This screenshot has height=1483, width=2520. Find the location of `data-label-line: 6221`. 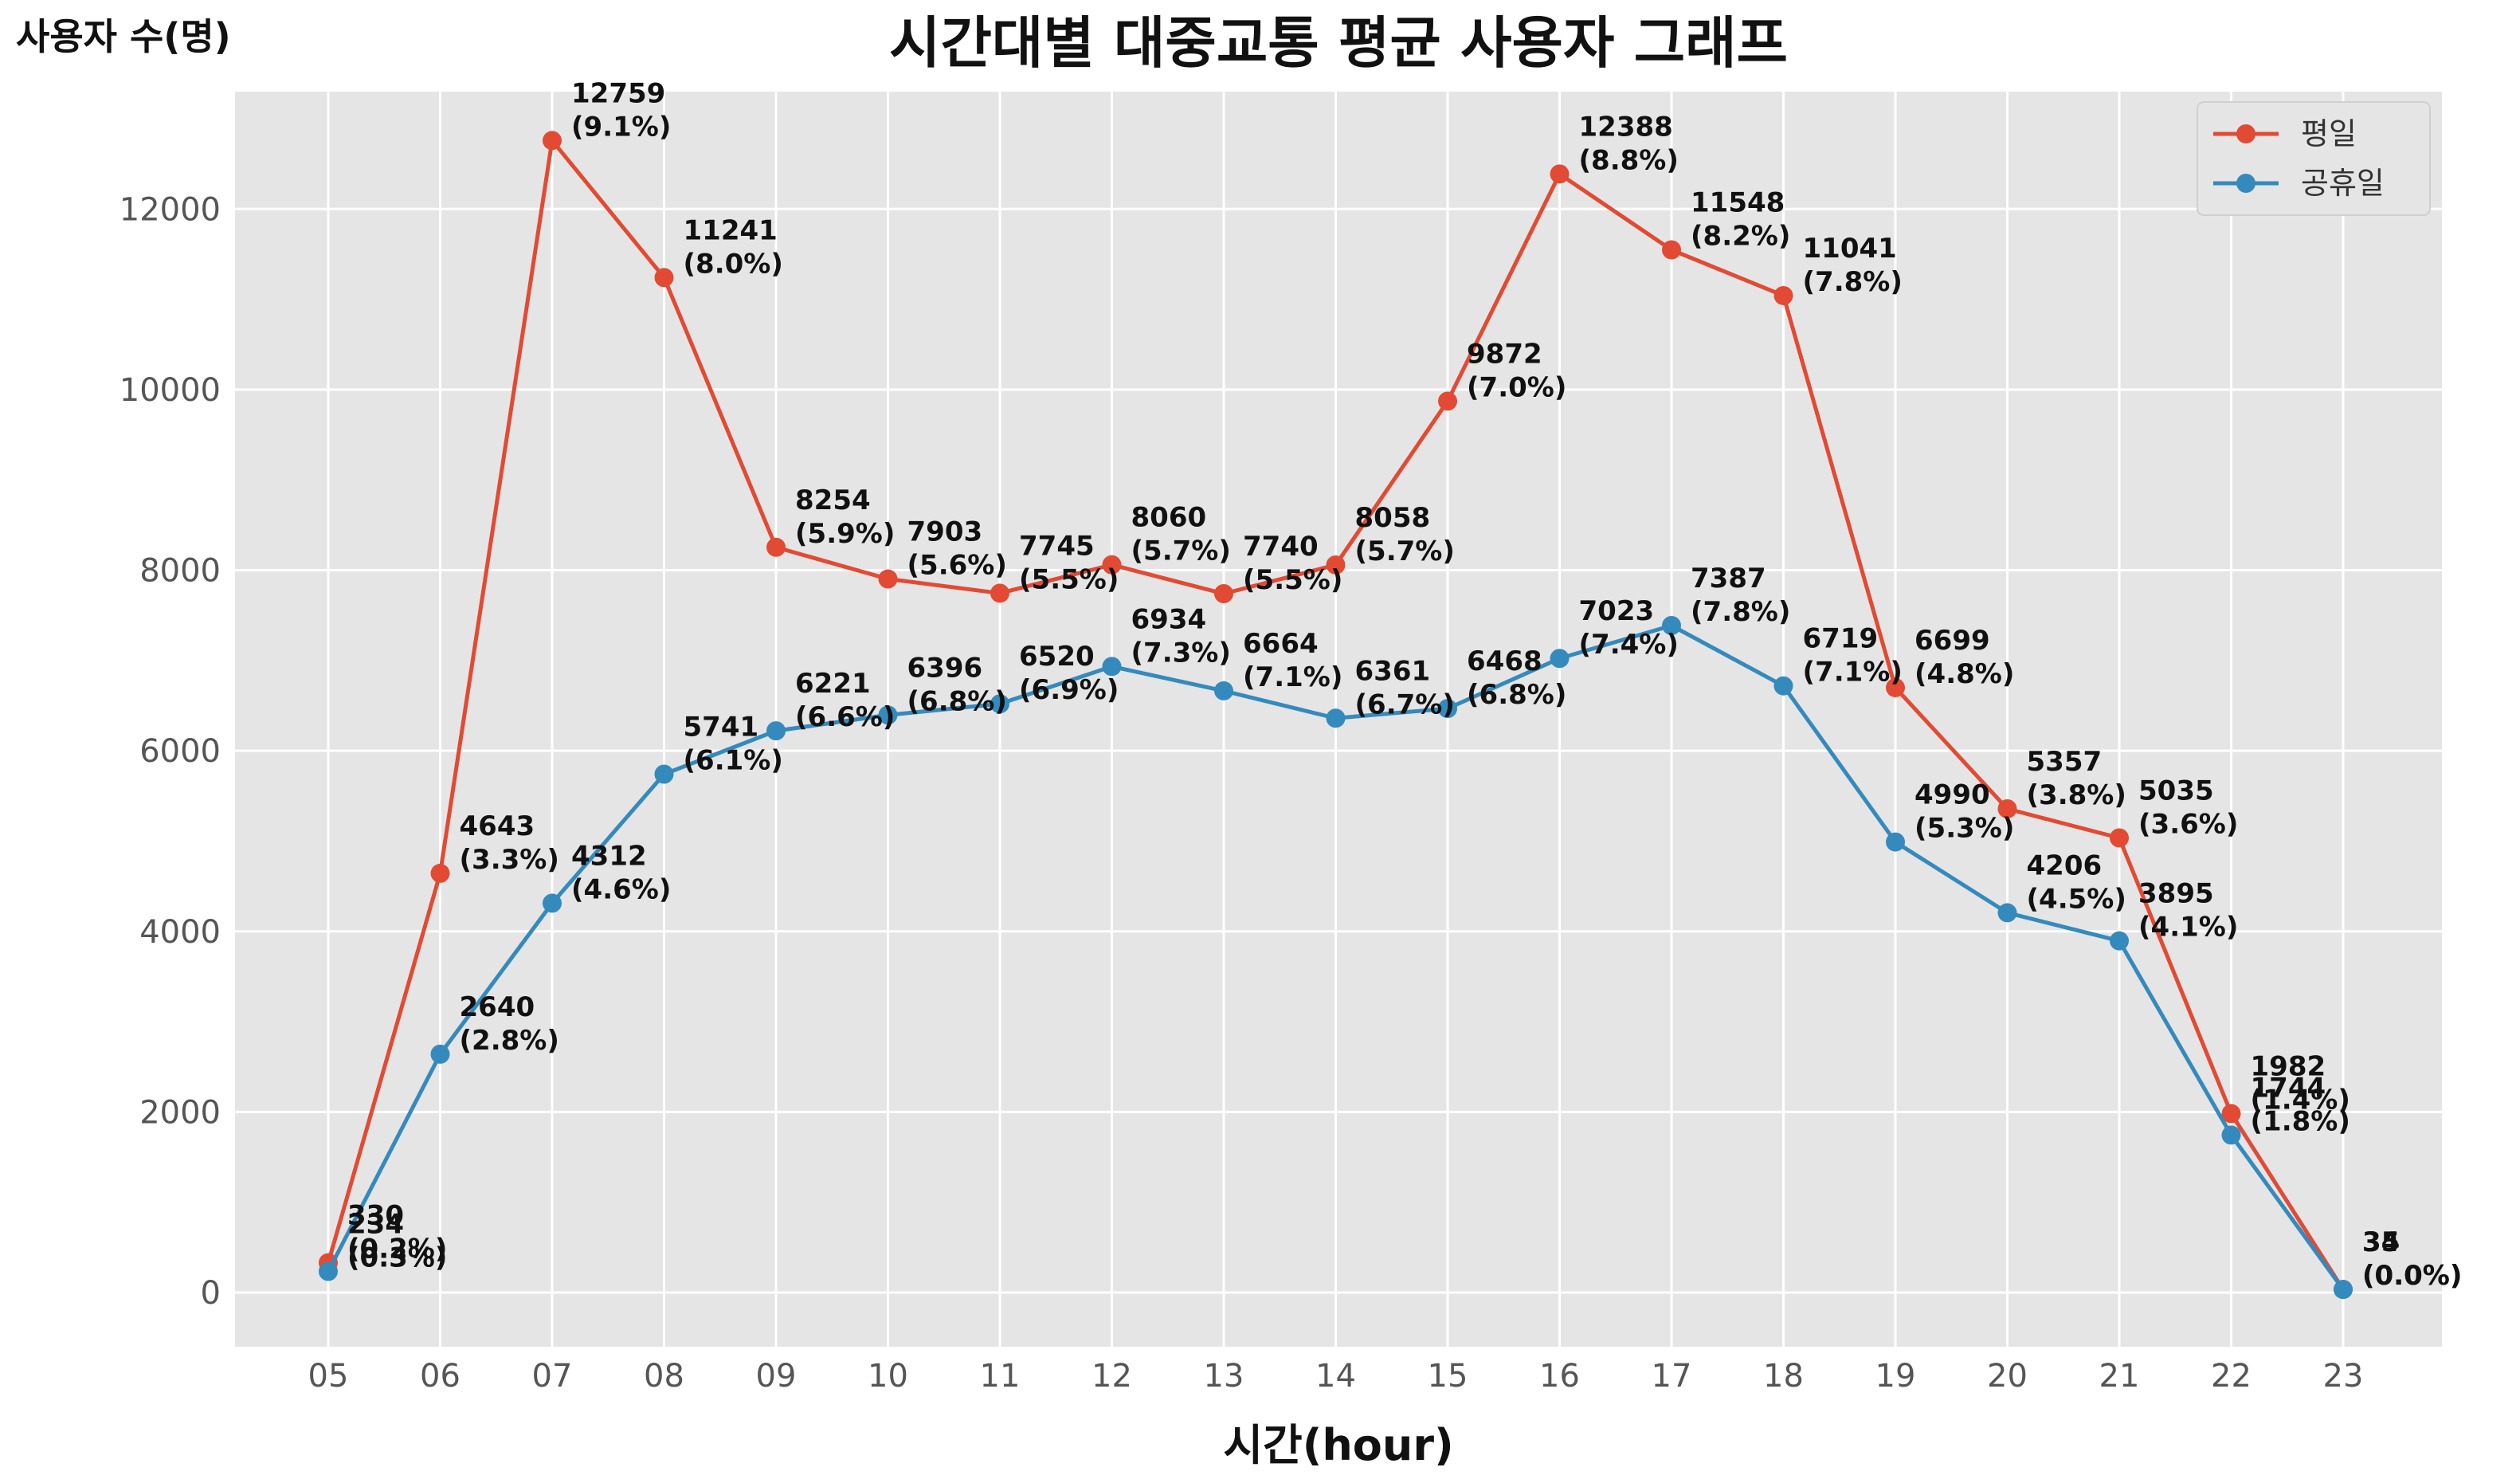

data-label-line: 6221 is located at coordinates (833, 684).